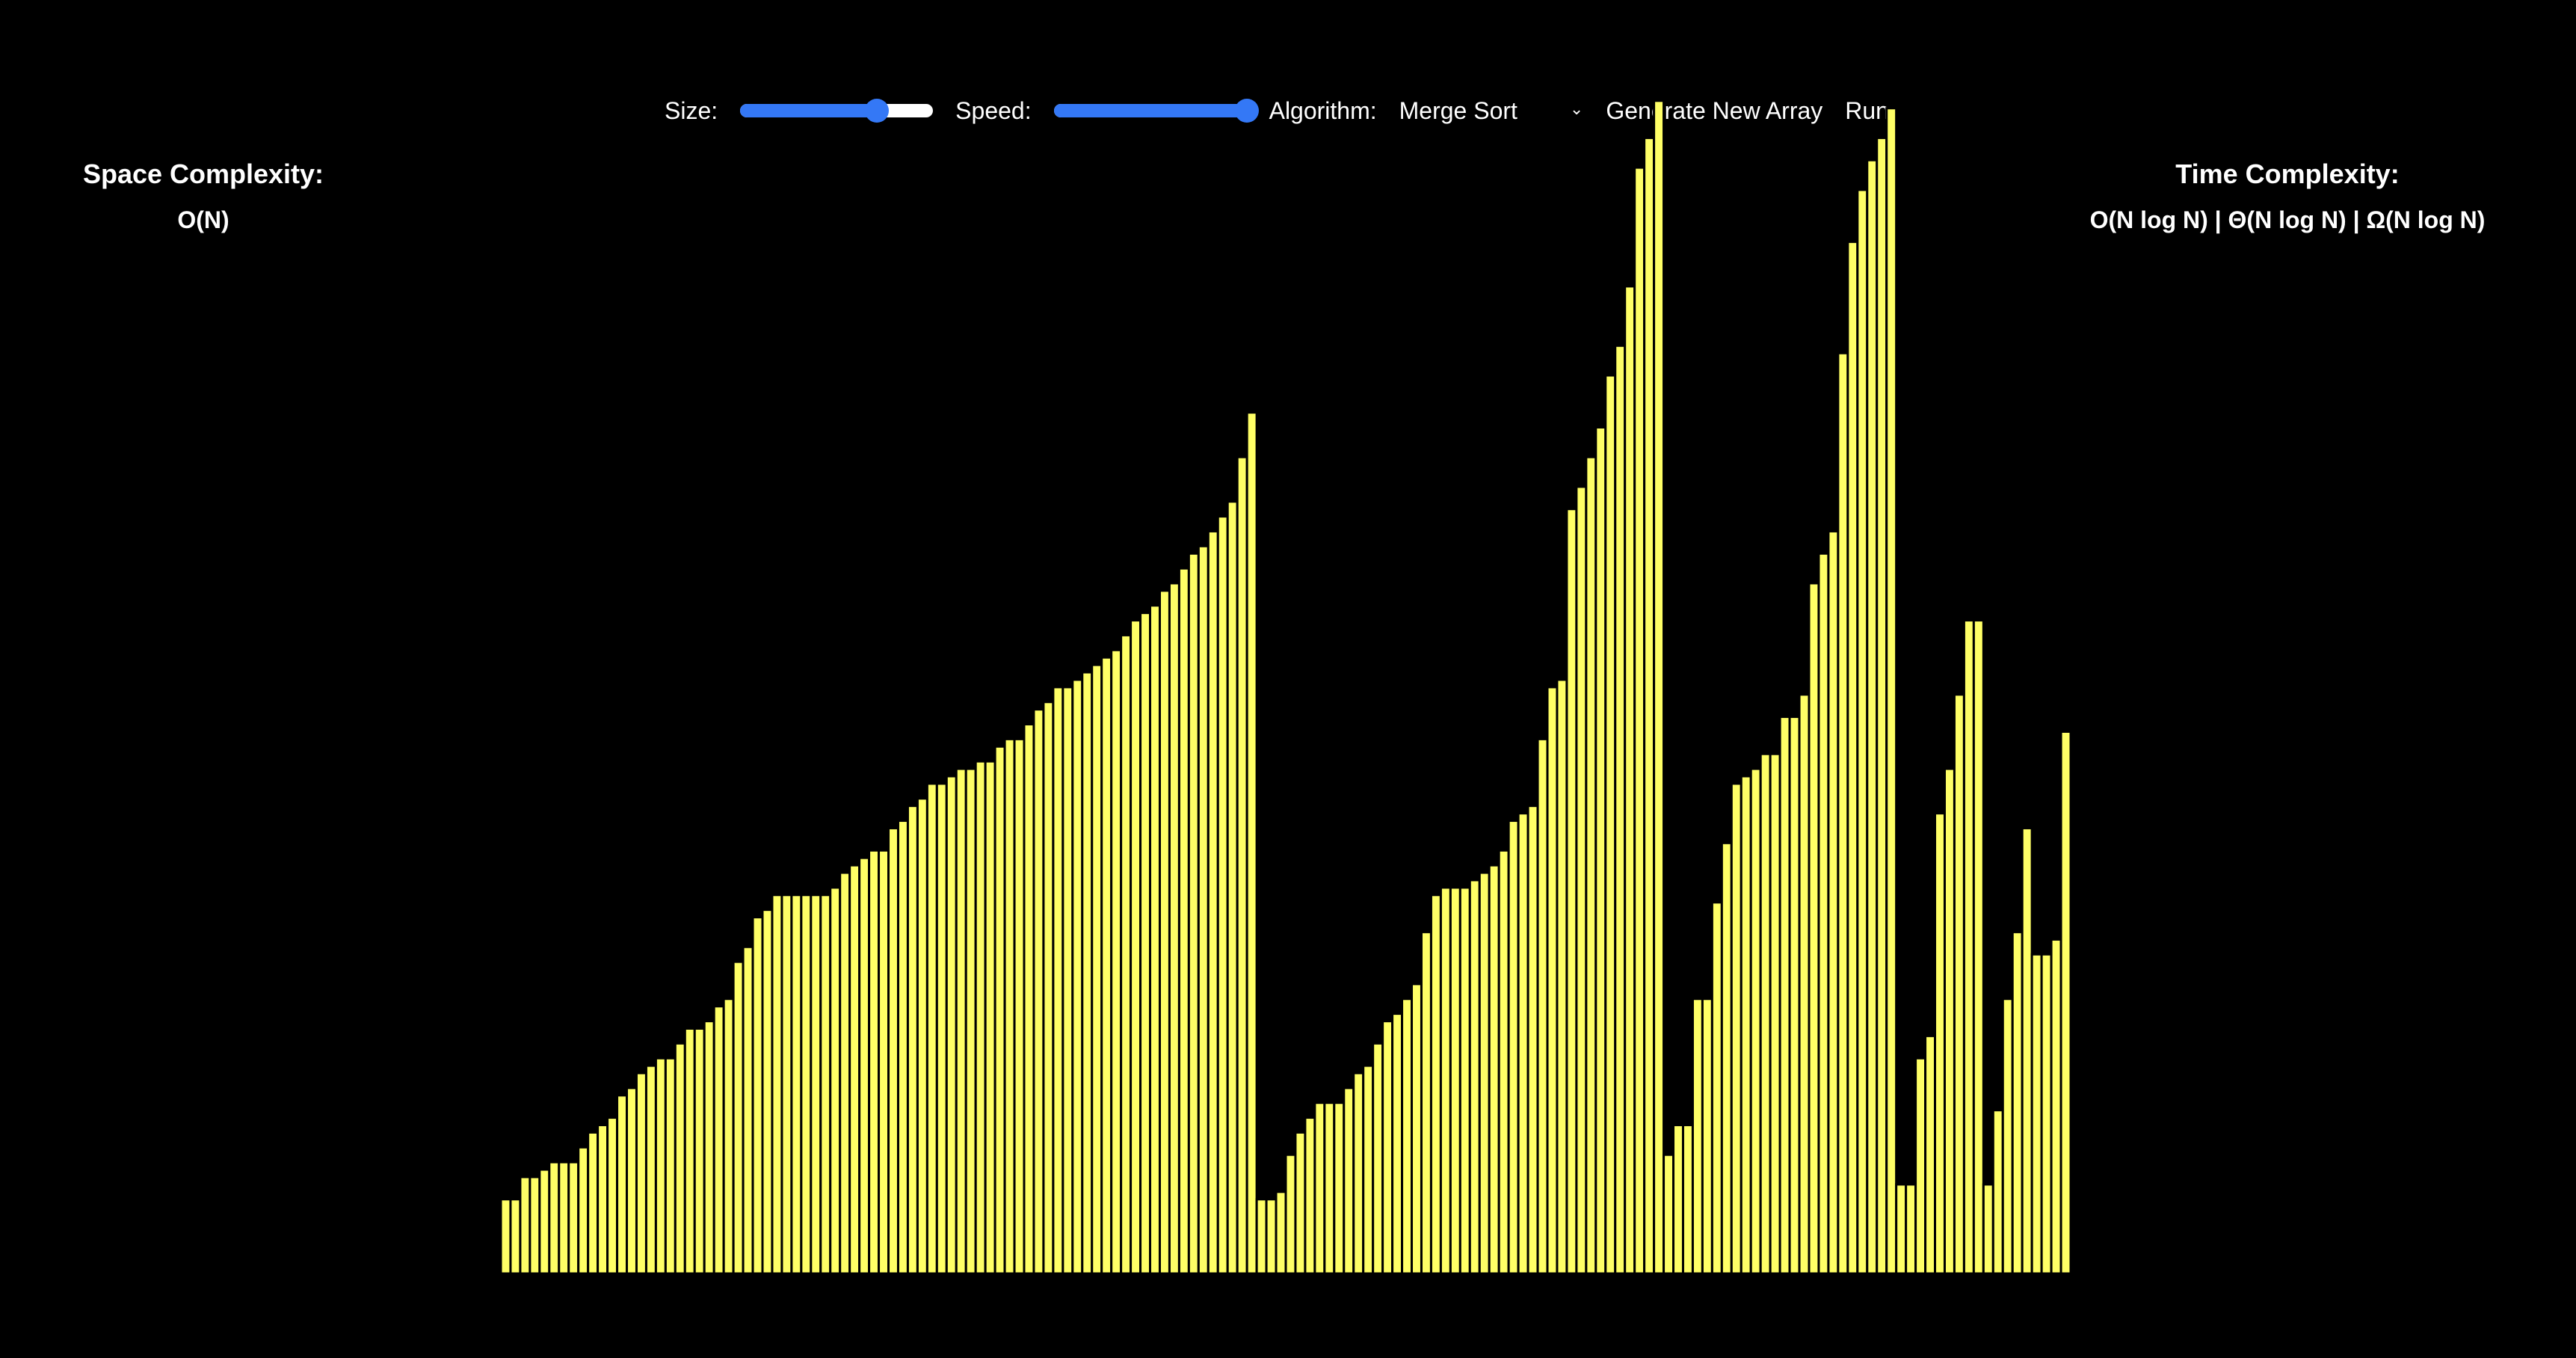  Describe the element at coordinates (837, 111) in the screenshot. I see `size-slider` at that location.